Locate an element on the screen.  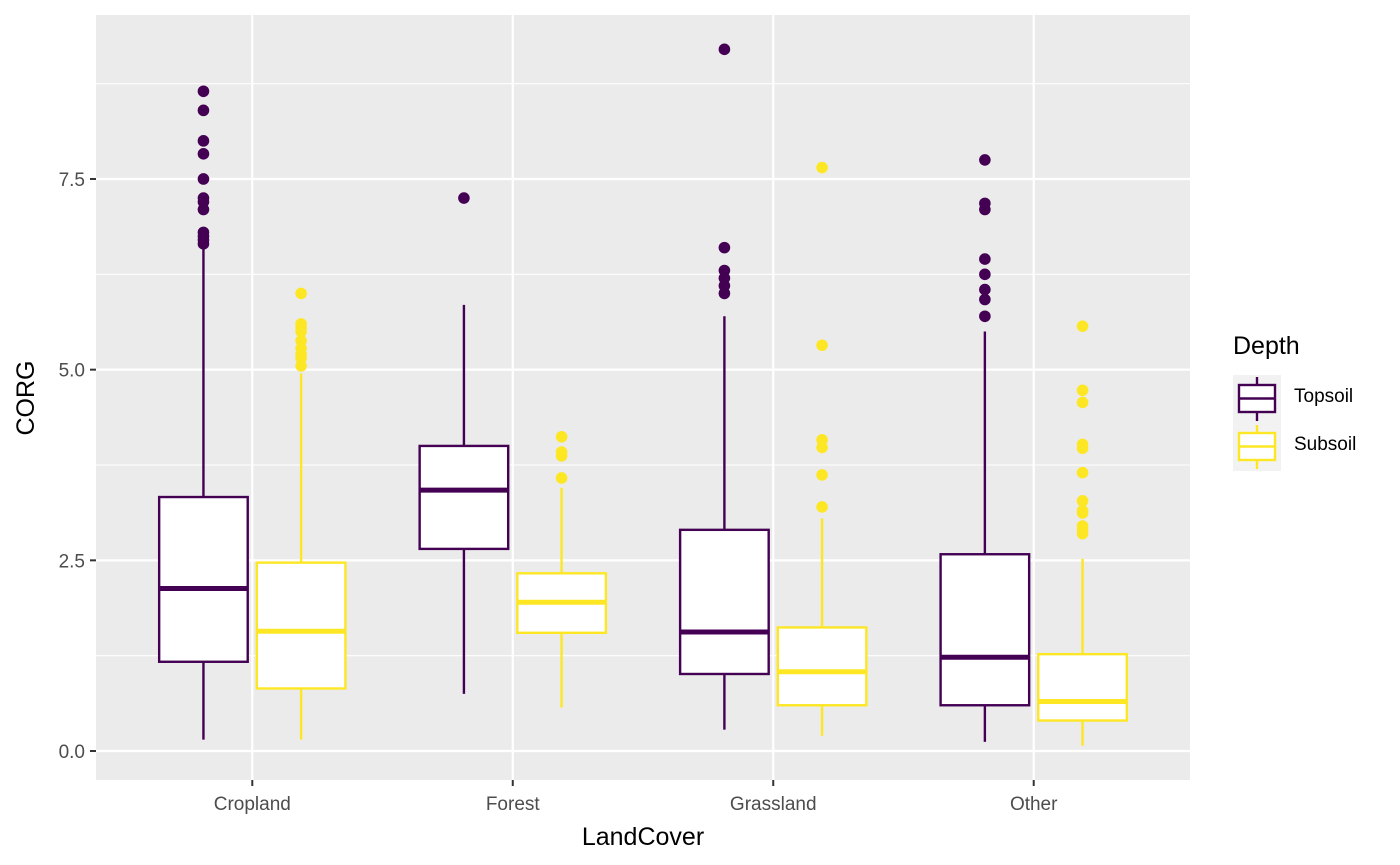
y-tick-label: 0.0 is located at coordinates (72, 752).